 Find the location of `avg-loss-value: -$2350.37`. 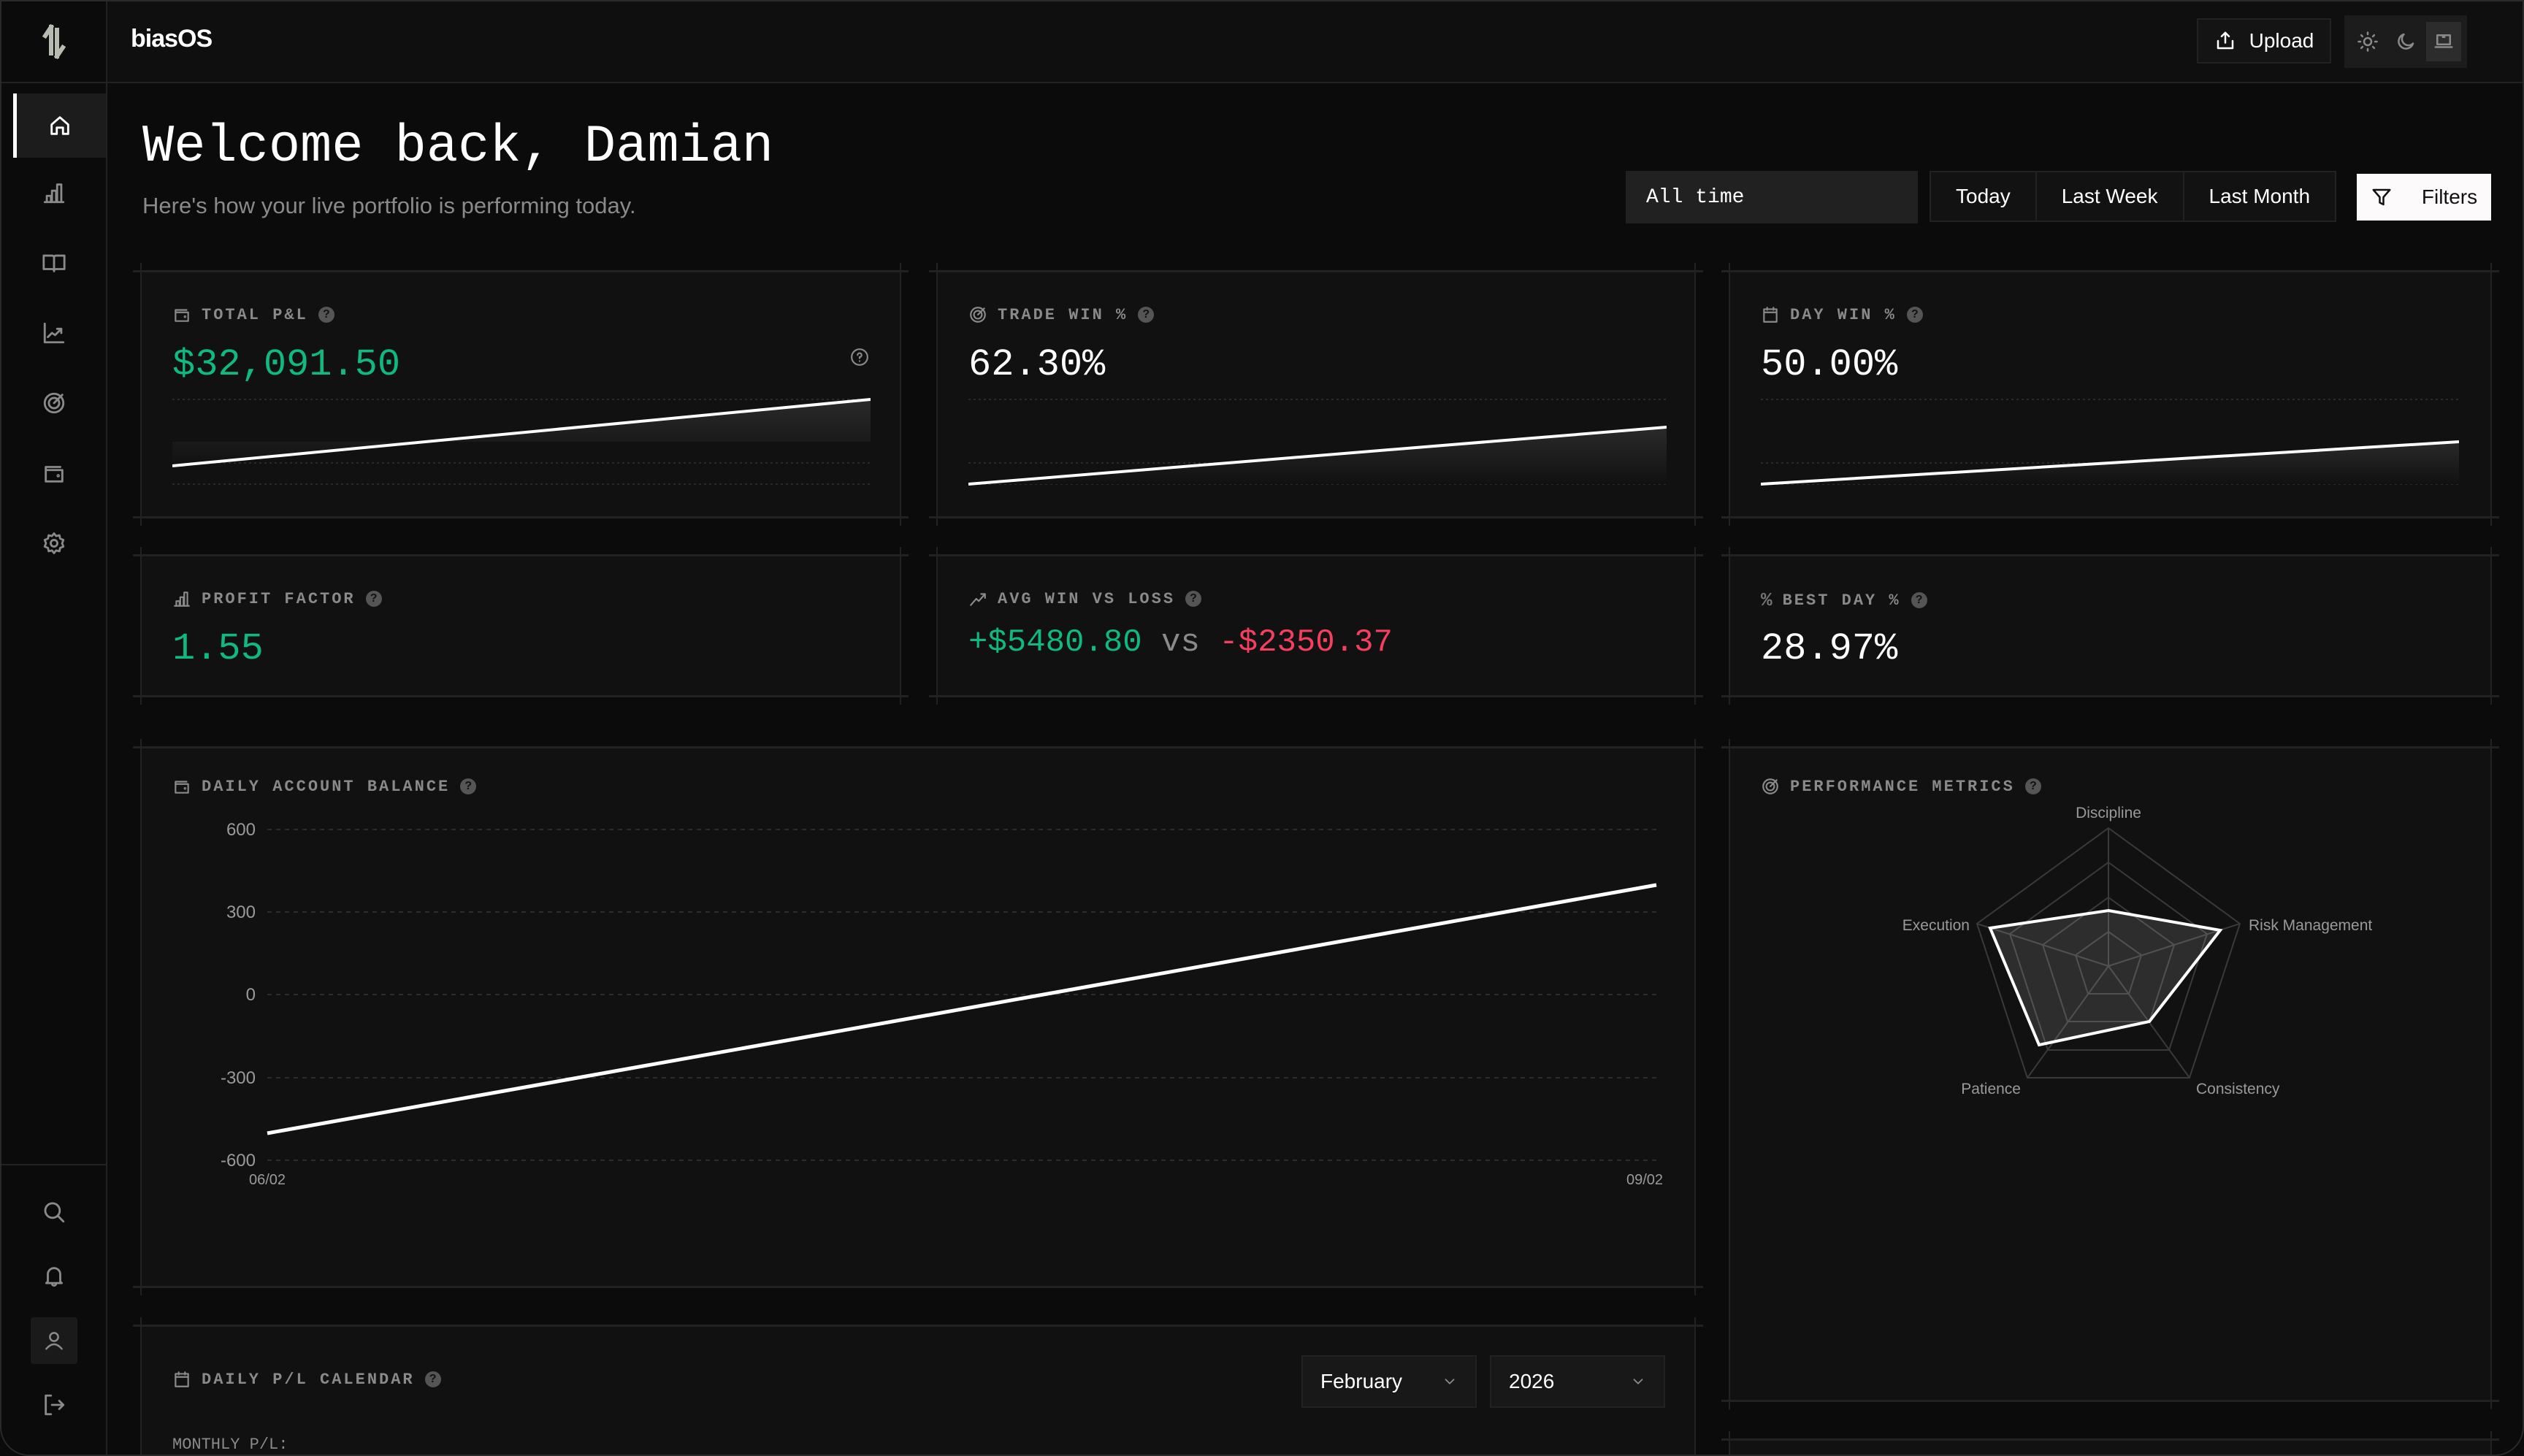

avg-loss-value: -$2350.37 is located at coordinates (1306, 642).